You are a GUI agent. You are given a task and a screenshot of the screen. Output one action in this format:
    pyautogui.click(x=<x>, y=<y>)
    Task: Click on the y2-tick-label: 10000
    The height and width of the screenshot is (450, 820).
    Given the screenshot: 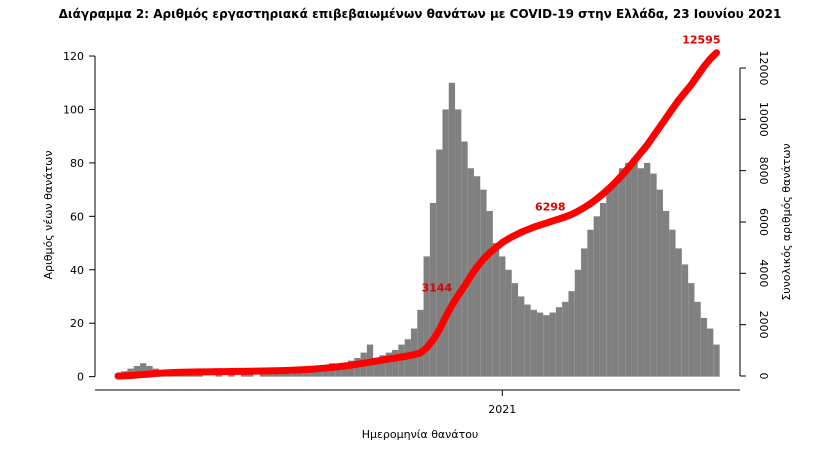 What is the action you would take?
    pyautogui.click(x=763, y=119)
    